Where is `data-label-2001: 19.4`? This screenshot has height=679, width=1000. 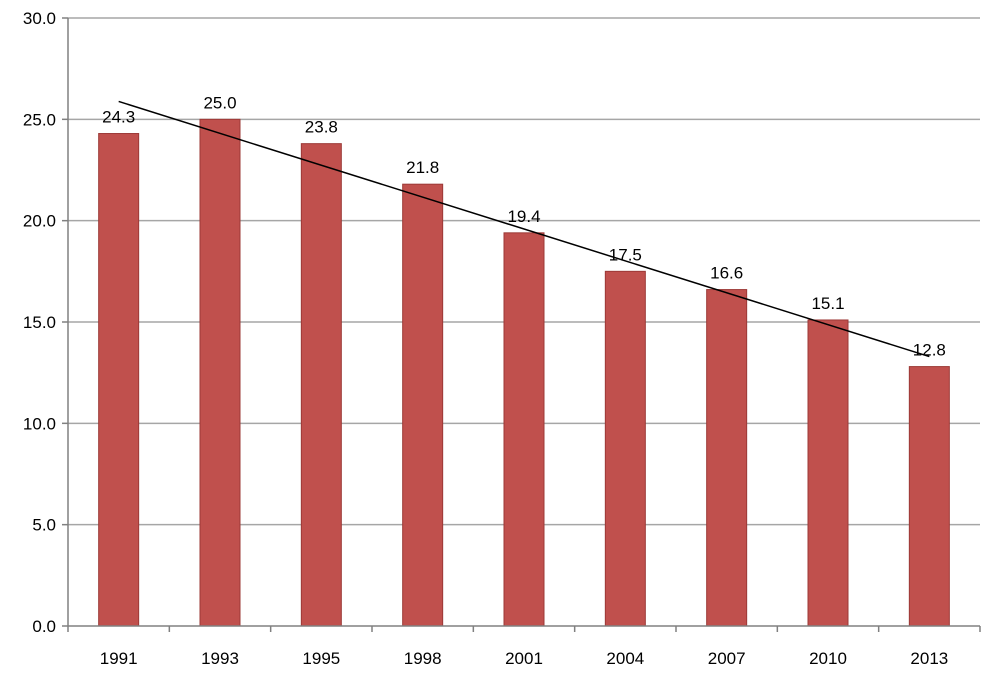
data-label-2001: 19.4 is located at coordinates (523, 216).